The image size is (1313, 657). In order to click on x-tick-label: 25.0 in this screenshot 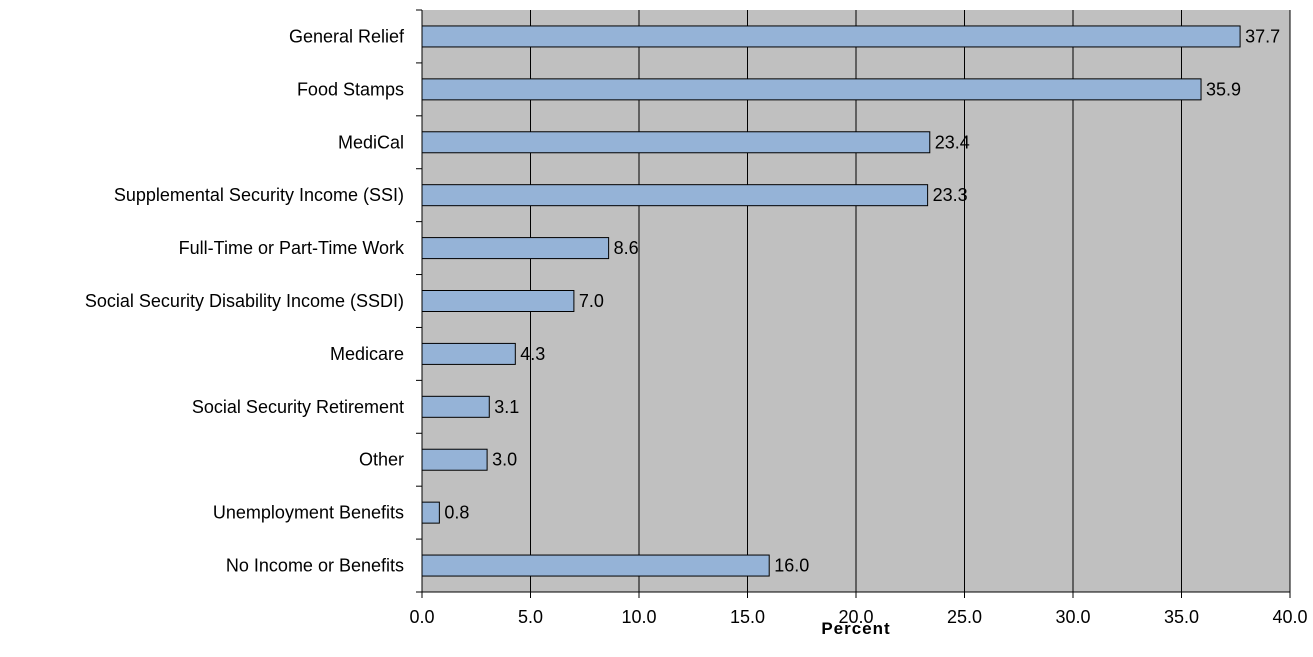, I will do `click(964, 617)`.